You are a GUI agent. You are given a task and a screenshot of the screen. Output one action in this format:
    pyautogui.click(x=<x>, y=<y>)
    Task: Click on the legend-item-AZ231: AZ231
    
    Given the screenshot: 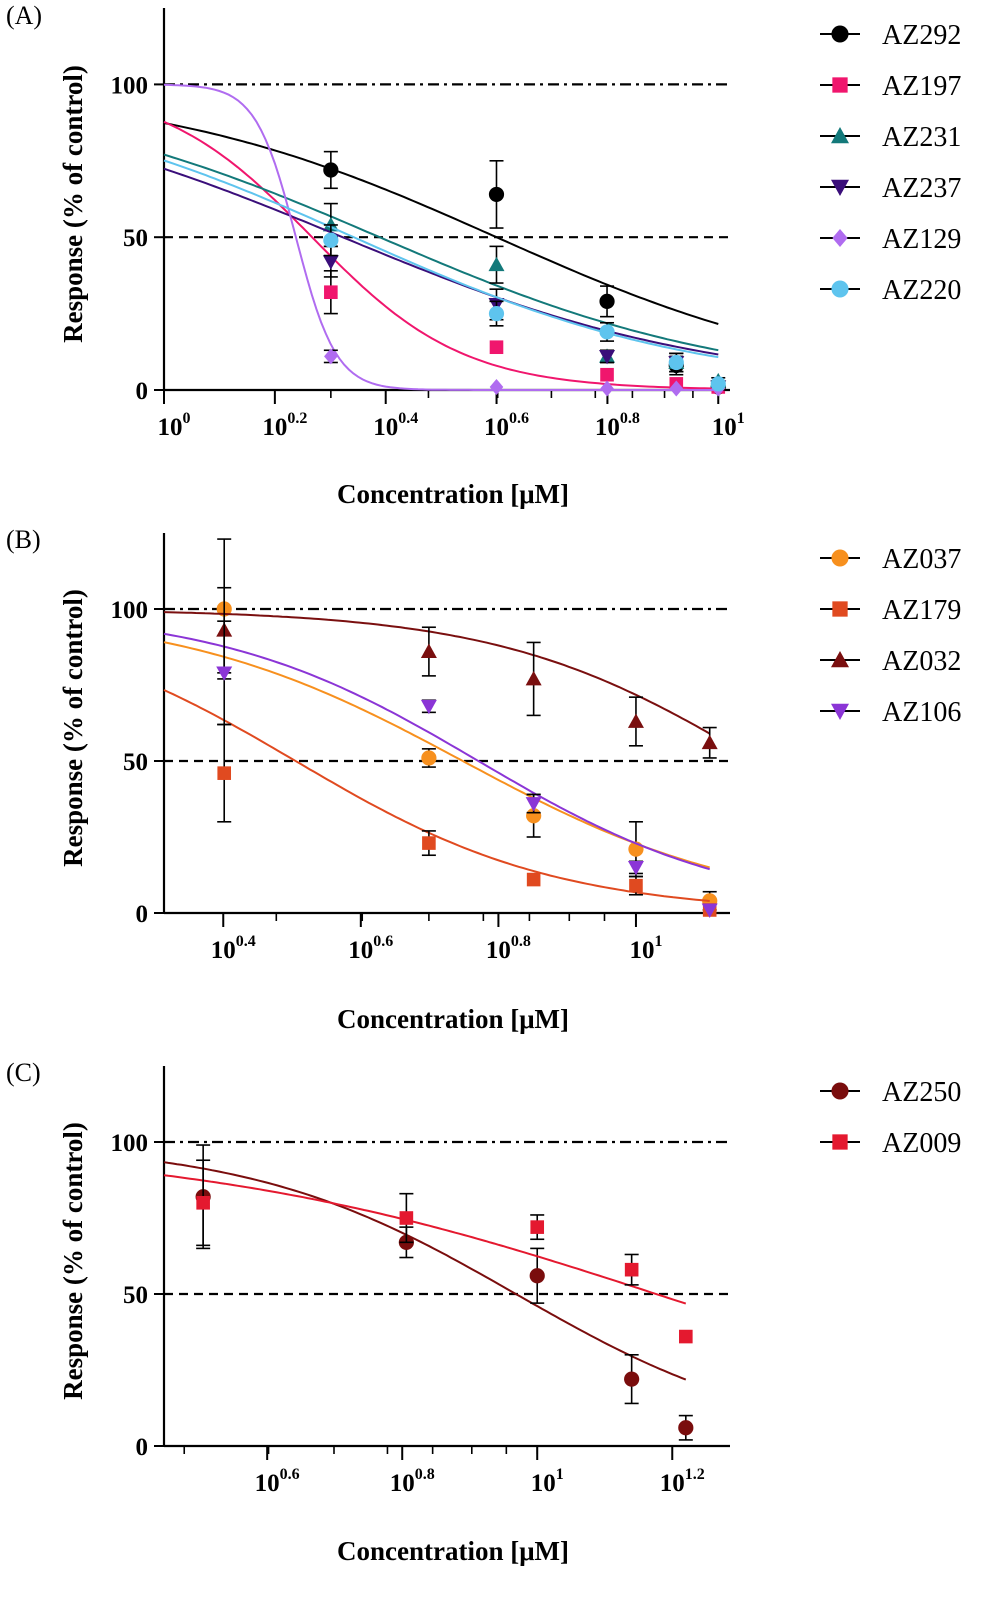 What is the action you would take?
    pyautogui.click(x=890, y=137)
    